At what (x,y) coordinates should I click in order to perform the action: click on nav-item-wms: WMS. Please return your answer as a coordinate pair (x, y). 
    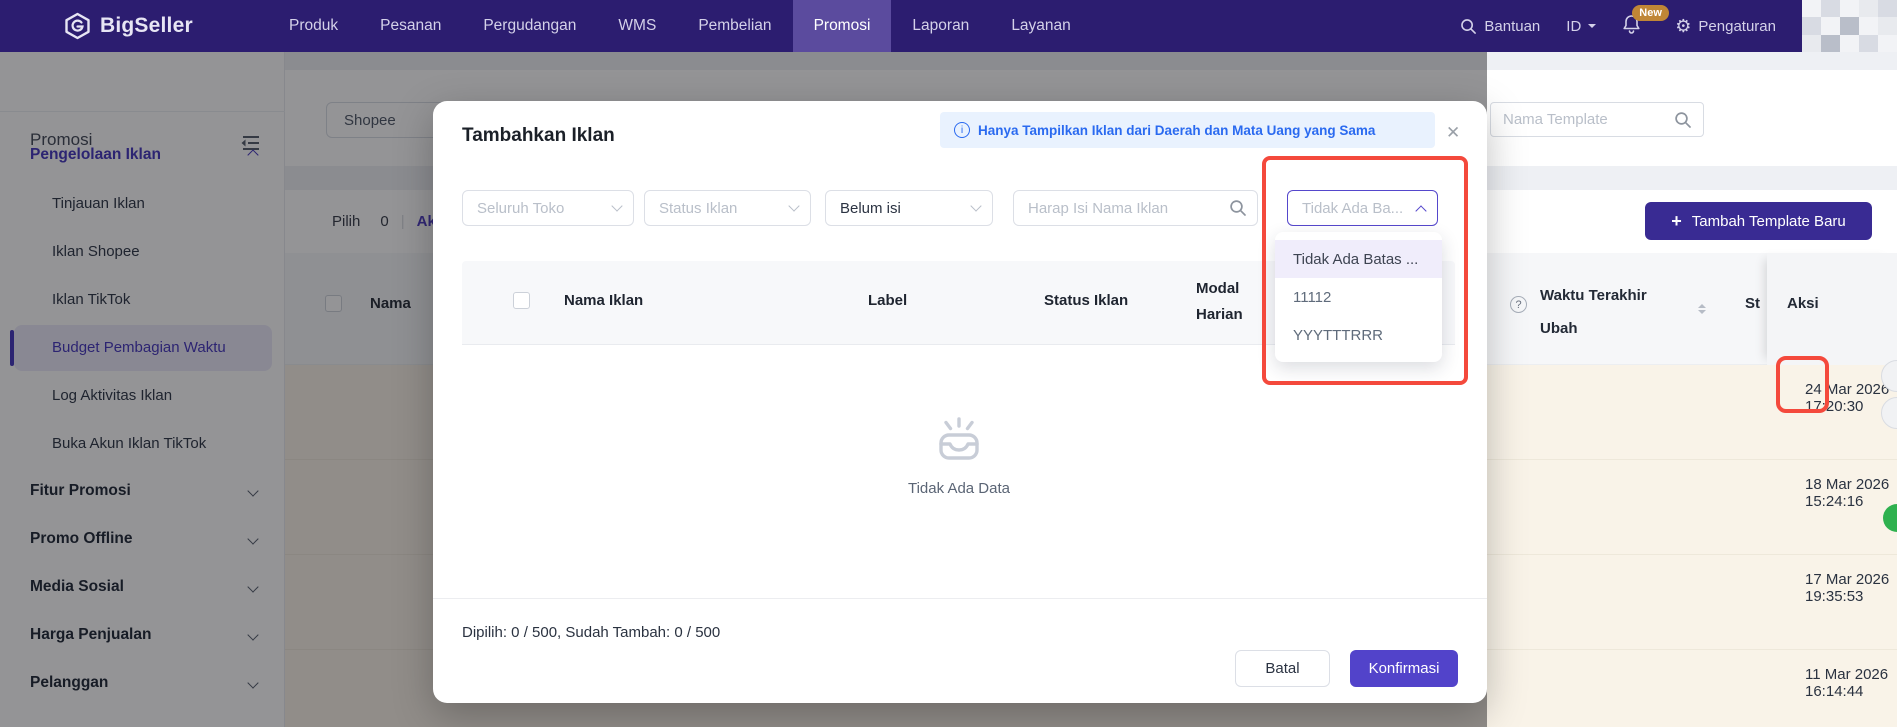
    Looking at the image, I should click on (637, 25).